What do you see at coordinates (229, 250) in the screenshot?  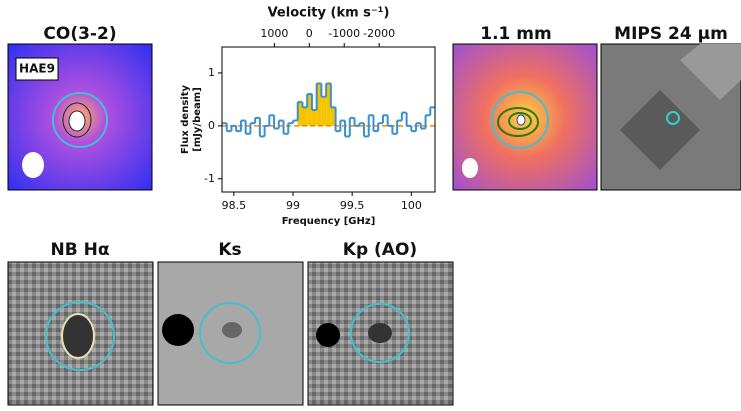 I see `panel-title: Ks` at bounding box center [229, 250].